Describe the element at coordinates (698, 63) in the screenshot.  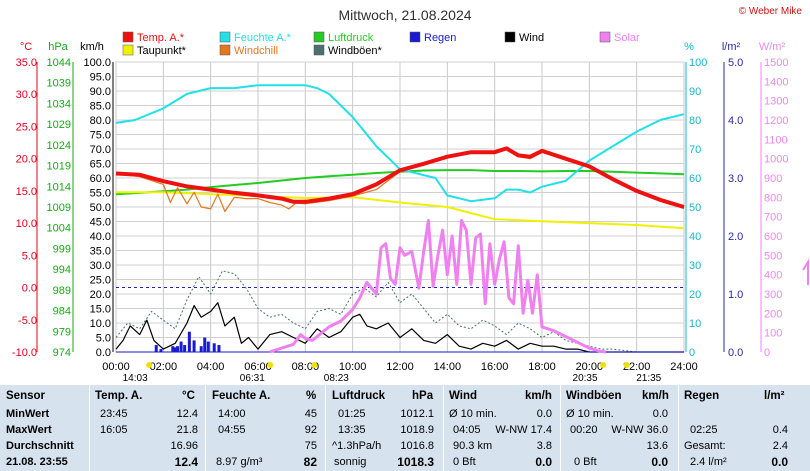
I see `humidity-axis-tick: 100` at that location.